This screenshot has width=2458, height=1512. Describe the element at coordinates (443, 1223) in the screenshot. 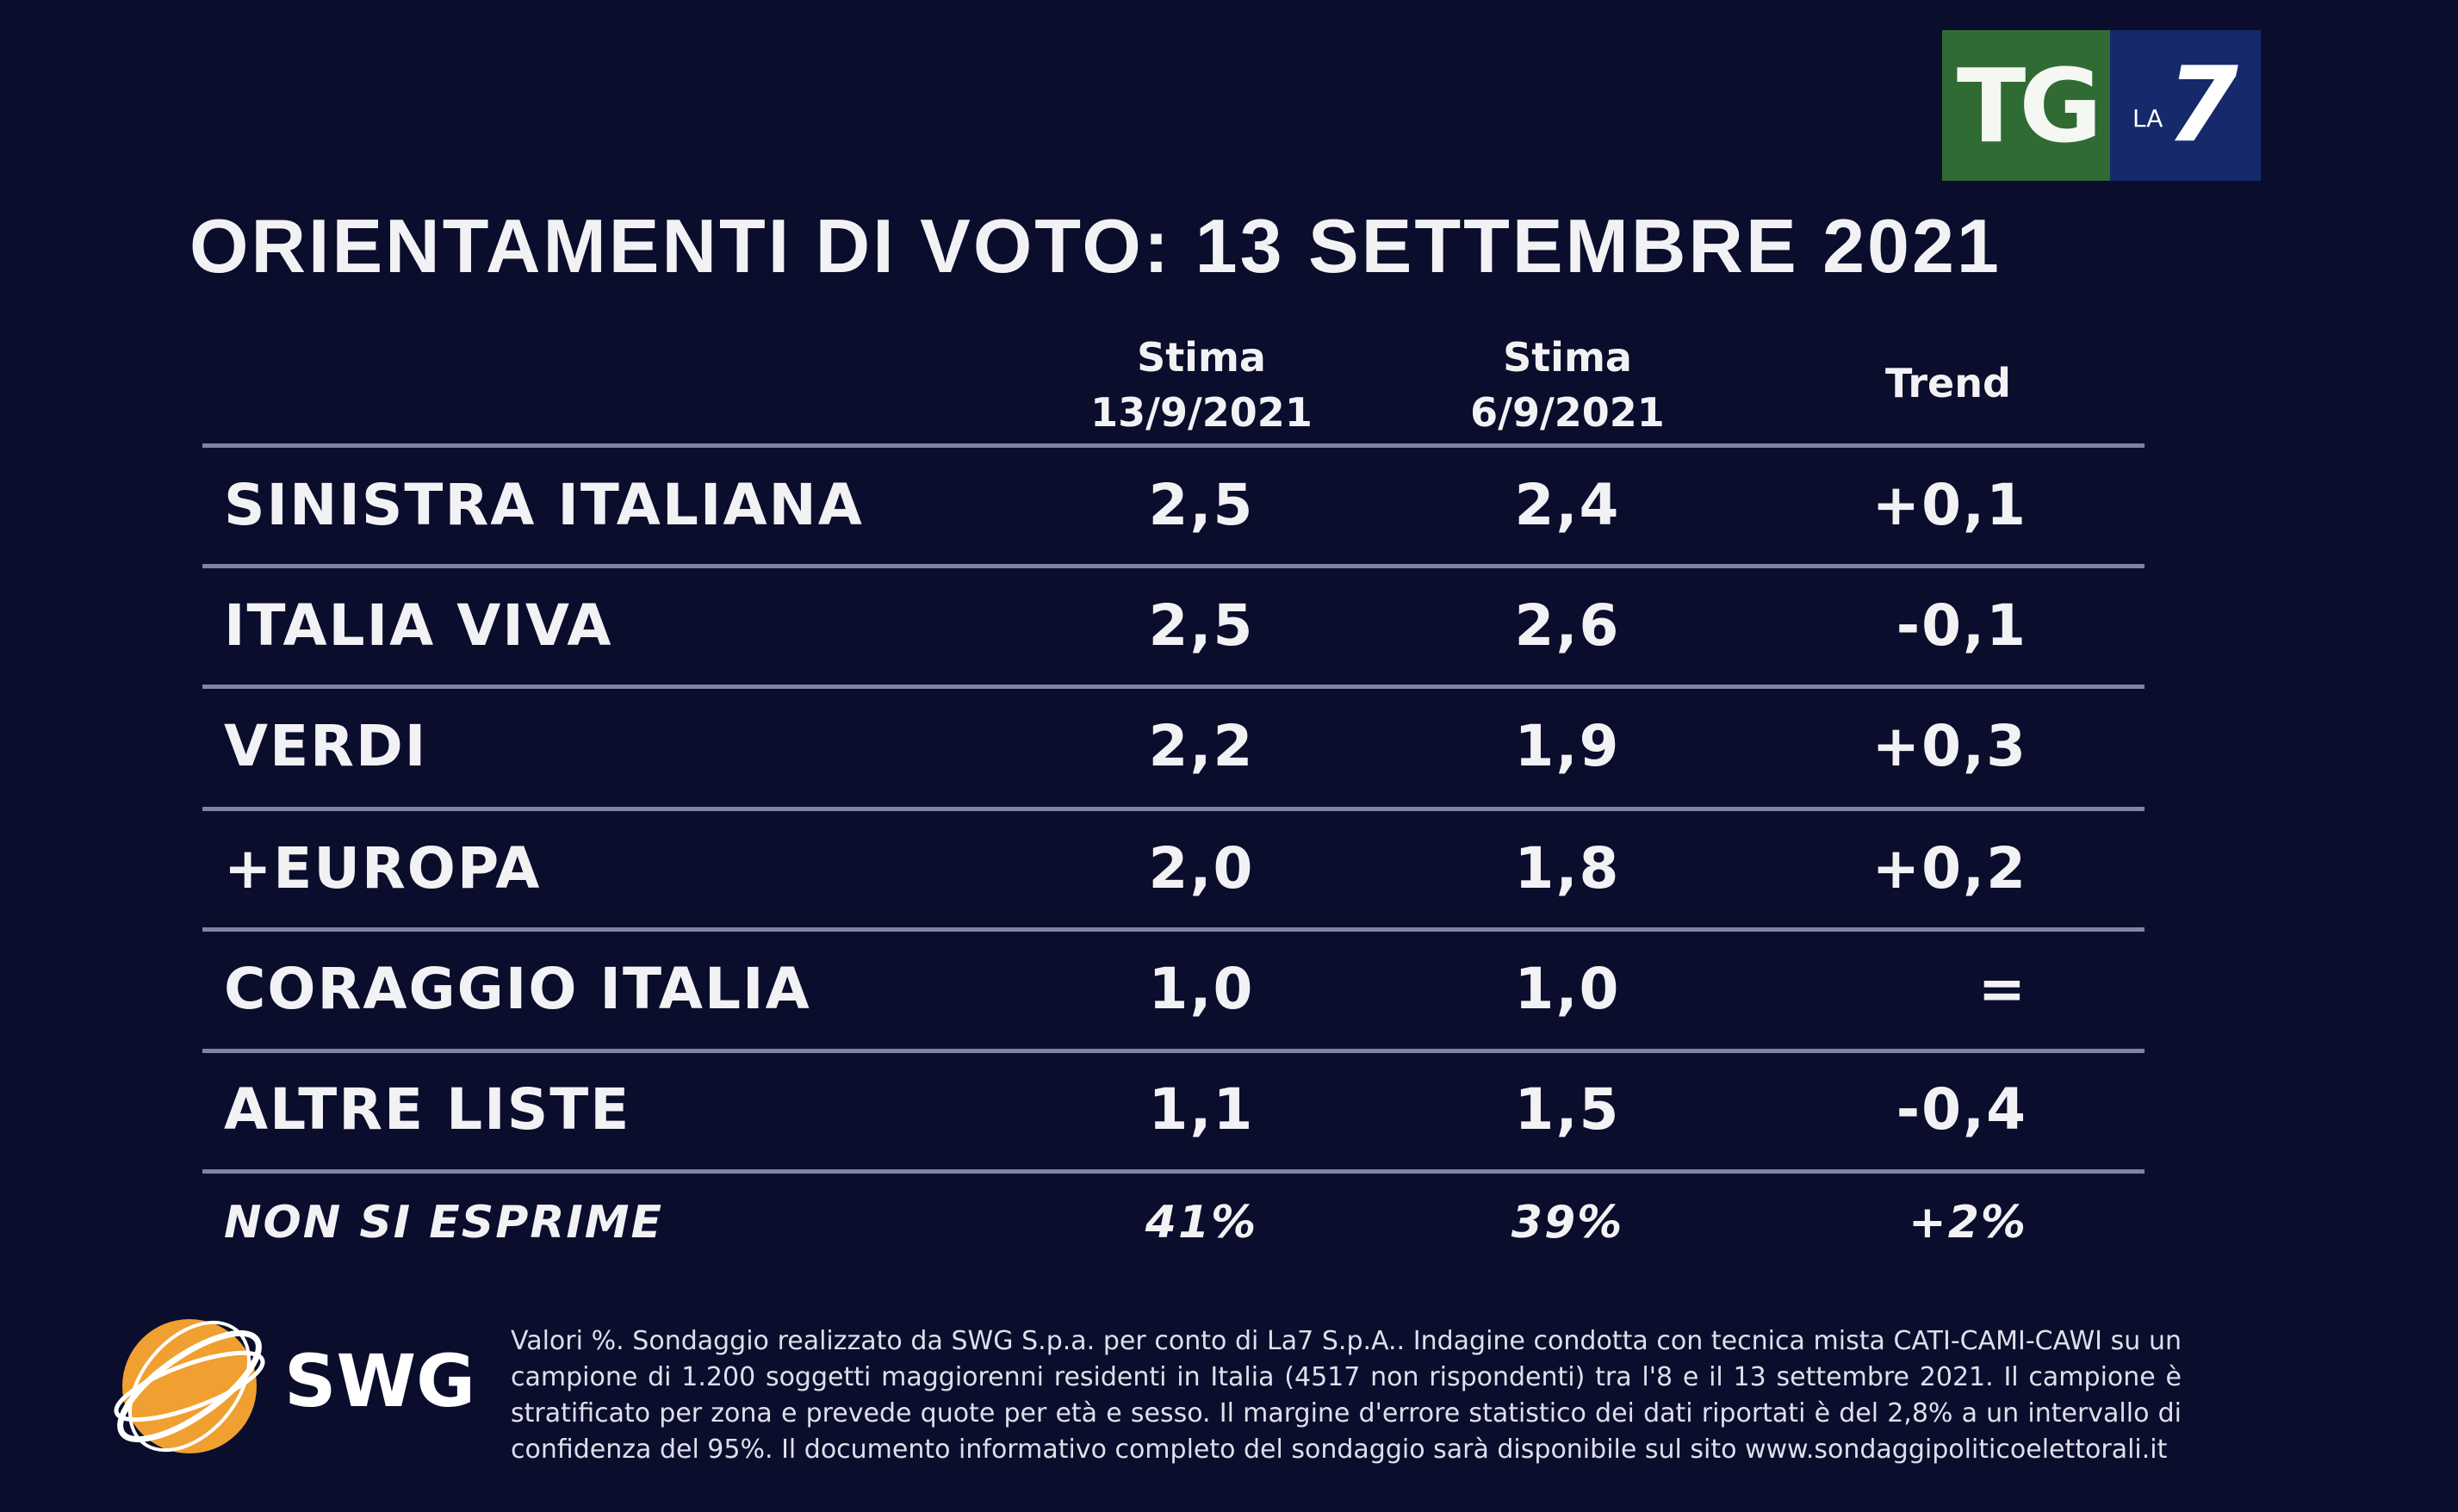

I see `party-name: NON SI ESPRIME` at that location.